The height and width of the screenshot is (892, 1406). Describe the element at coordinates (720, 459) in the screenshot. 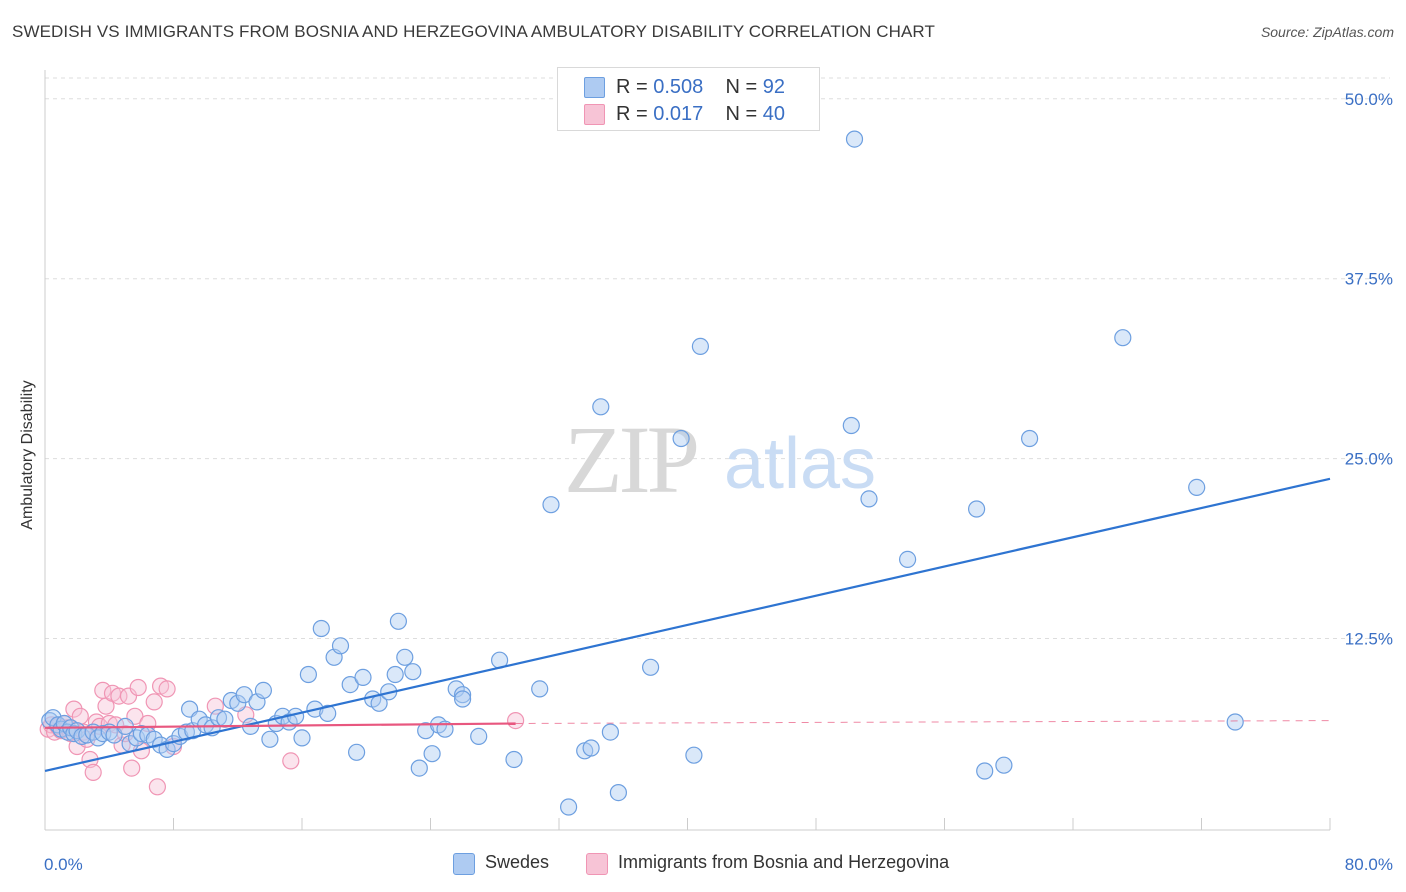

I see `watermark: ZIP atlas` at that location.